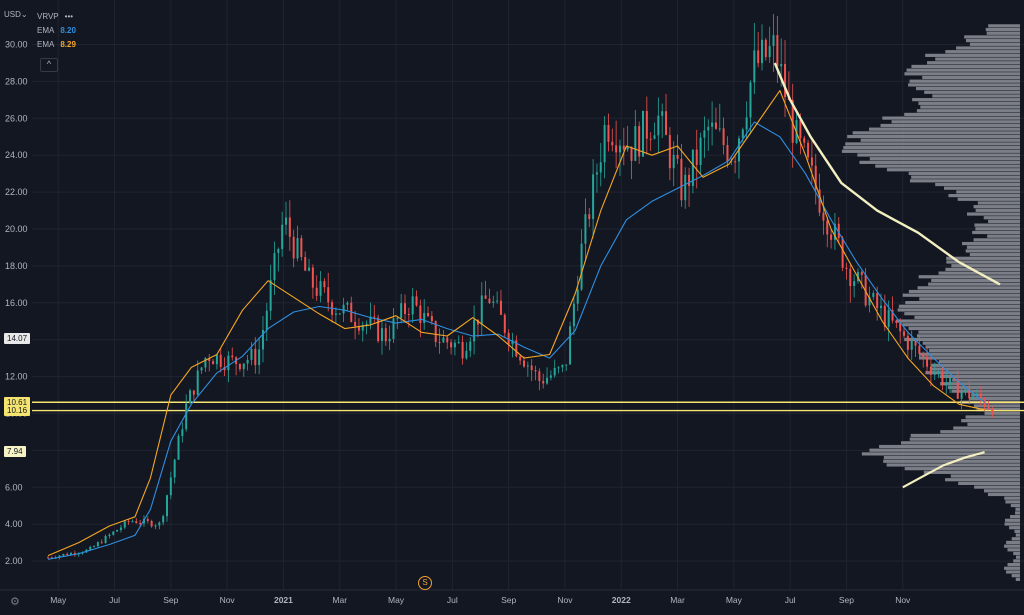 Image resolution: width=1024 pixels, height=615 pixels. What do you see at coordinates (56, 45) in the screenshot?
I see `ema2-row: EMA 8.29` at bounding box center [56, 45].